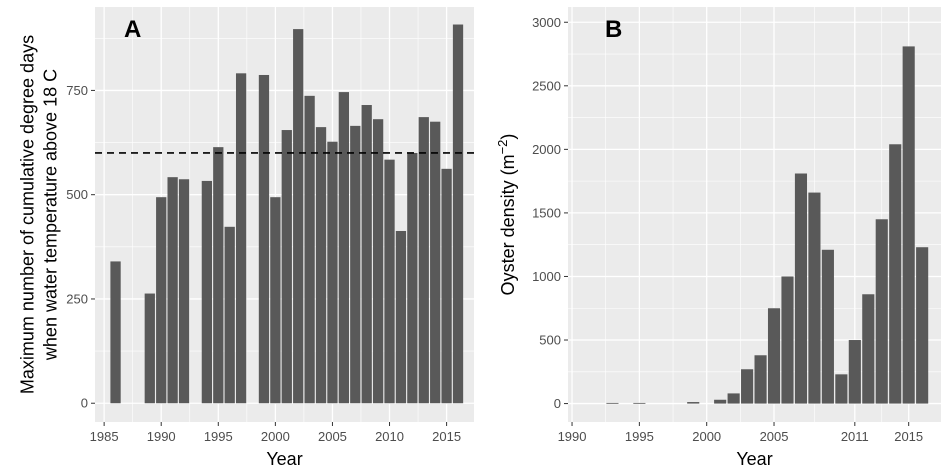  I want to click on panel-b-letter: B, so click(613, 29).